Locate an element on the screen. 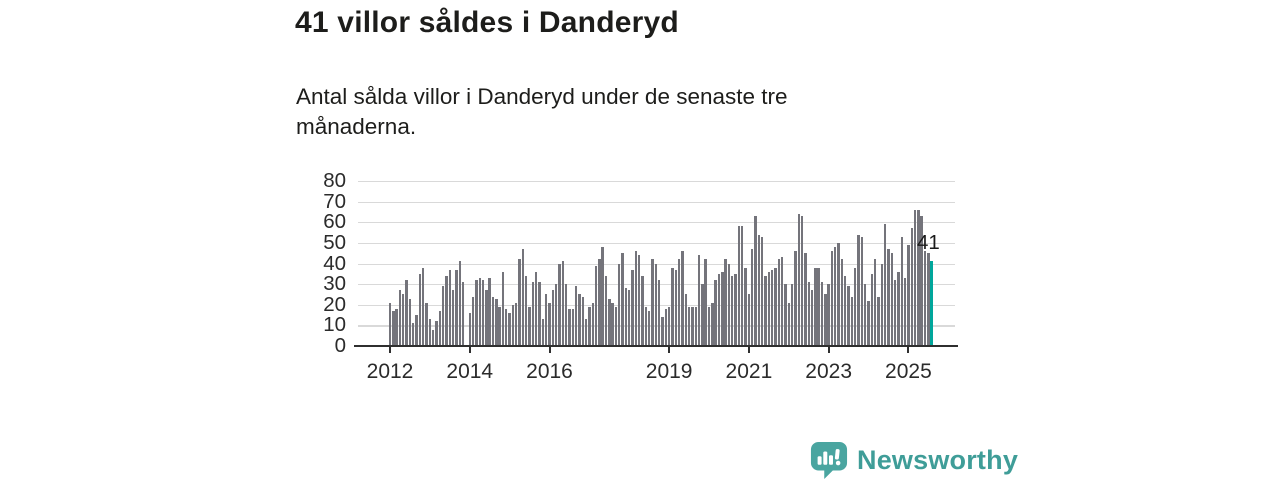  x-axis-tick-label: 2016 is located at coordinates (549, 371).